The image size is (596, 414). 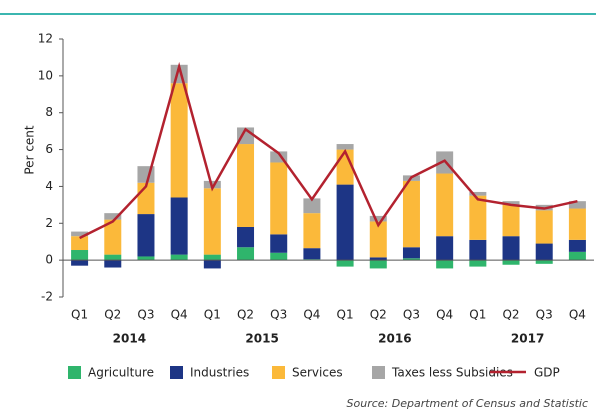 What do you see at coordinates (49, 260) in the screenshot?
I see `y-tick-label: 0` at bounding box center [49, 260].